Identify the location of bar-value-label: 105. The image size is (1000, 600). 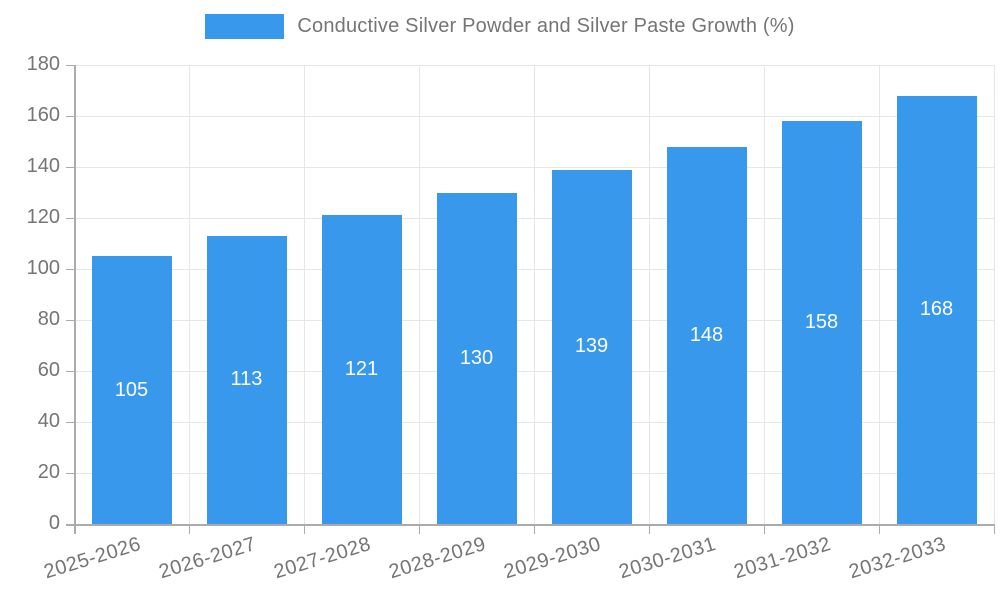
(131, 389).